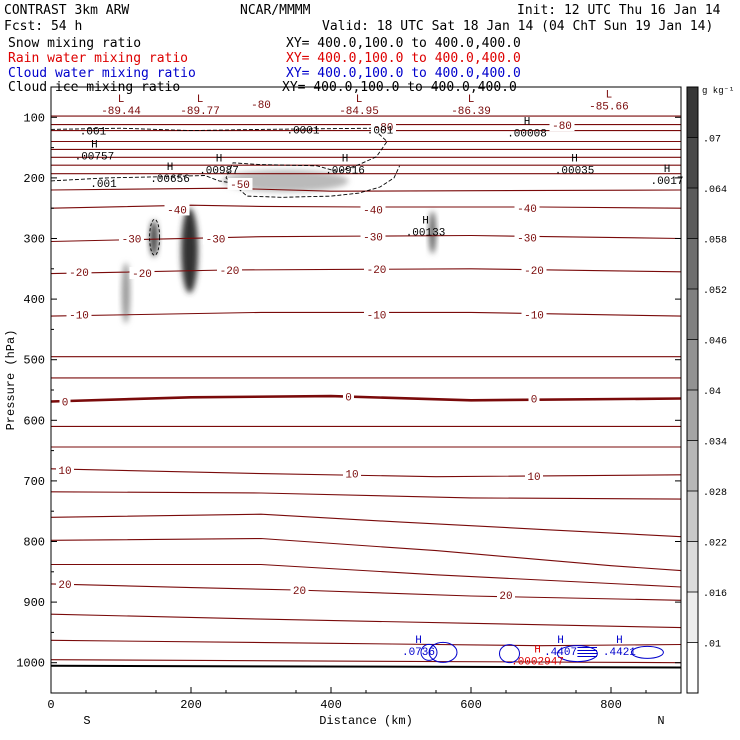  I want to click on field-cloudwater-name: Cloud water mixing ratio, so click(102, 73).